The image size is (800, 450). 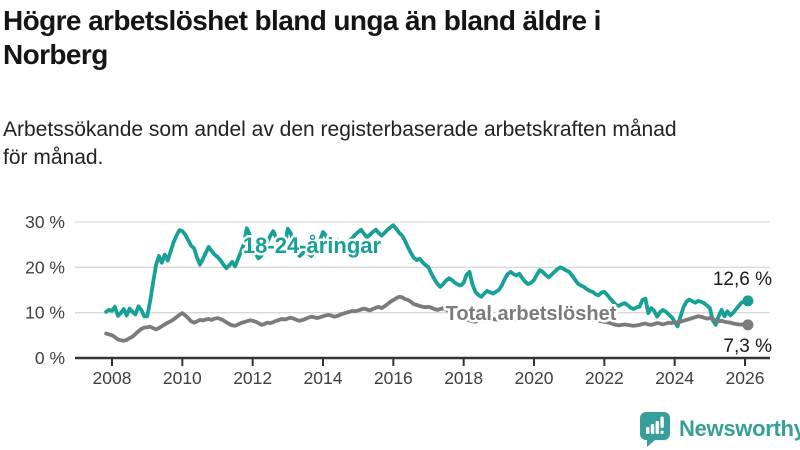 I want to click on y-tick-label: 0 %, so click(x=50, y=358).